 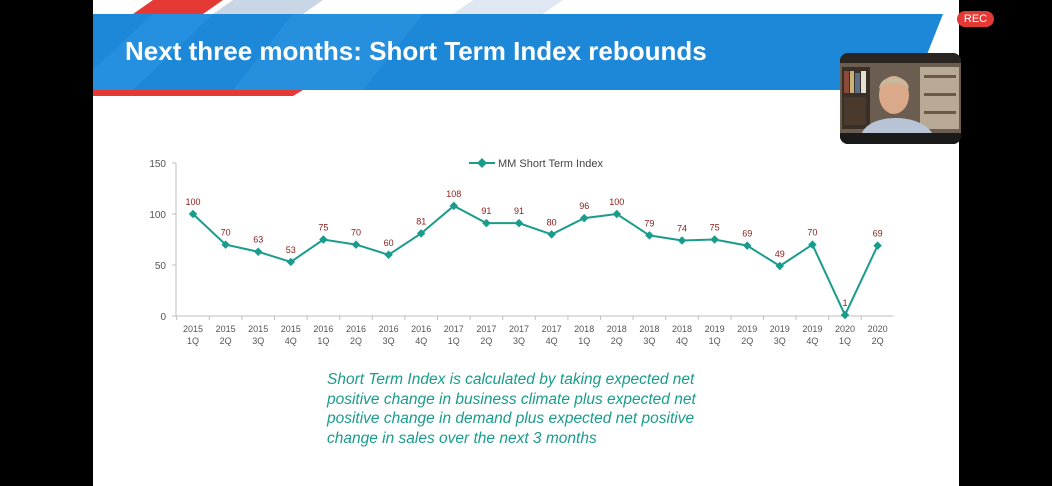 What do you see at coordinates (157, 215) in the screenshot?
I see `y-tick-label: 100` at bounding box center [157, 215].